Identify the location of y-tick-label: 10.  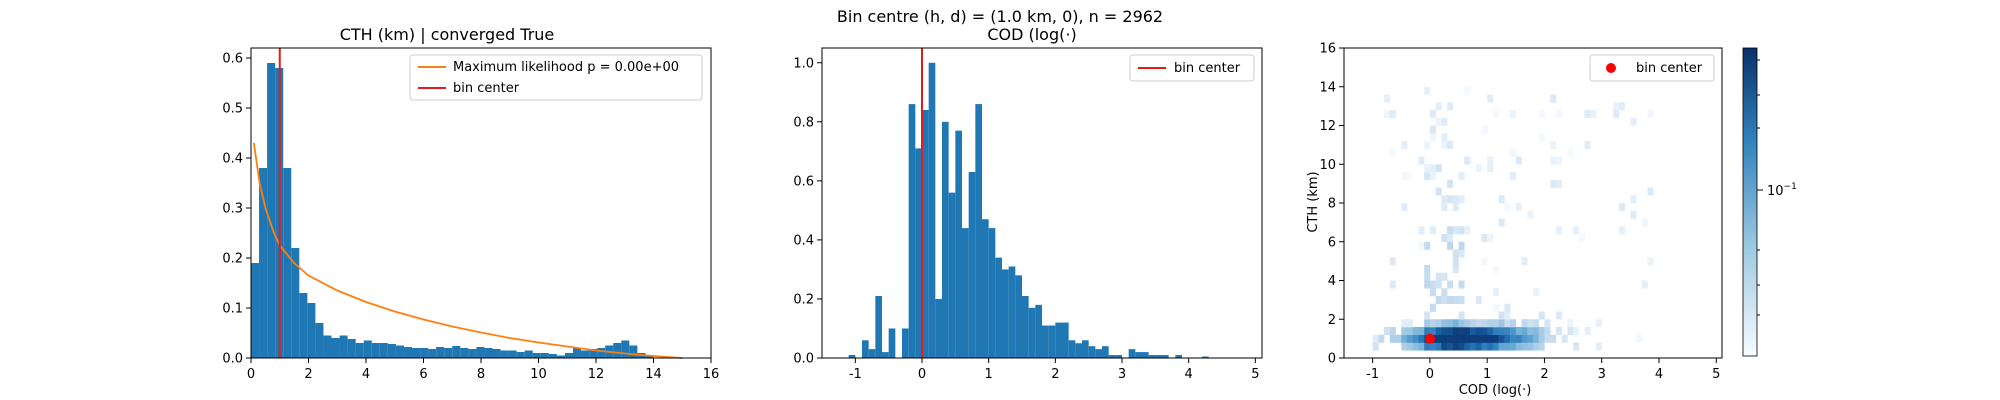
(1327, 165).